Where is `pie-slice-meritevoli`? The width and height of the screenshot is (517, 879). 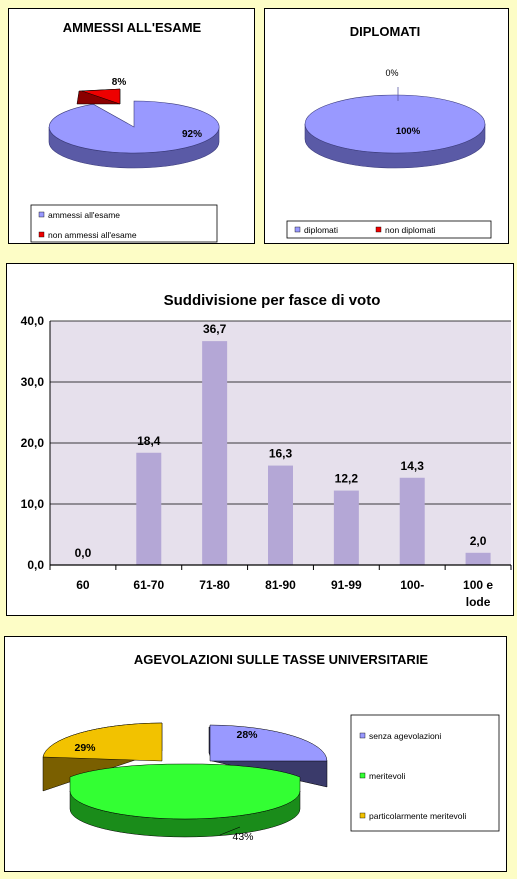
pie-slice-meritevoli is located at coordinates (185, 791).